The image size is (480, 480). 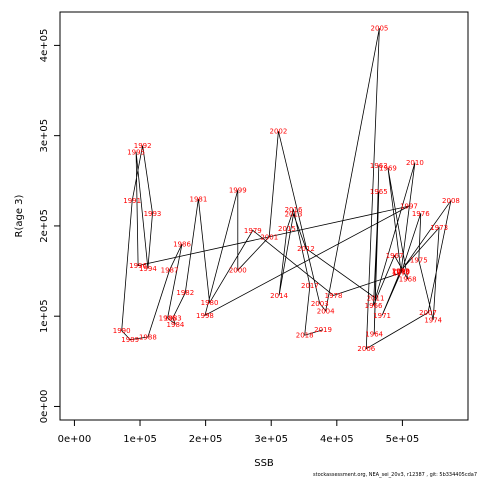 What do you see at coordinates (326, 311) in the screenshot?
I see `year-label-2004: 2004` at bounding box center [326, 311].